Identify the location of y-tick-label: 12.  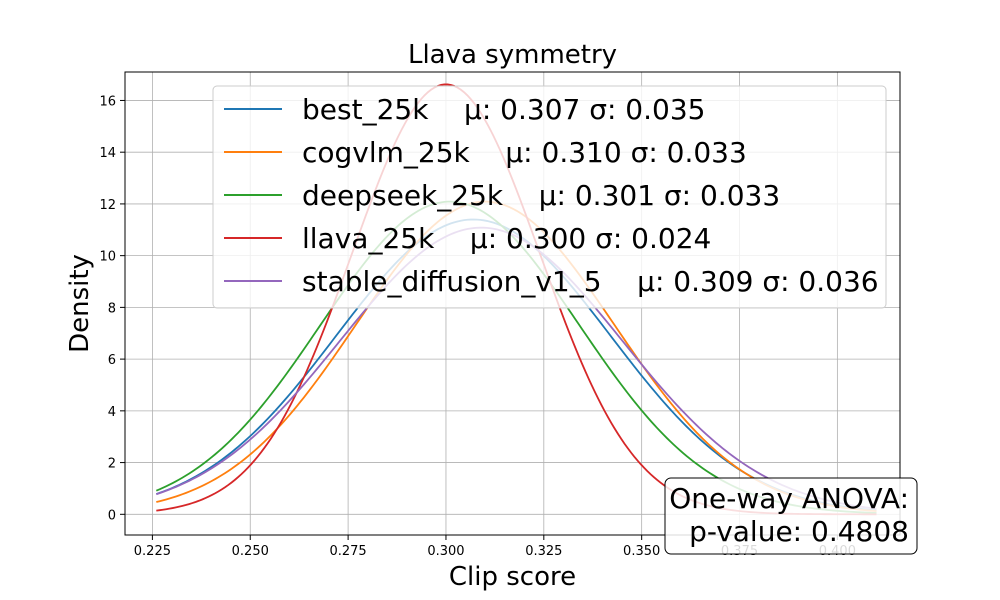
(107, 205).